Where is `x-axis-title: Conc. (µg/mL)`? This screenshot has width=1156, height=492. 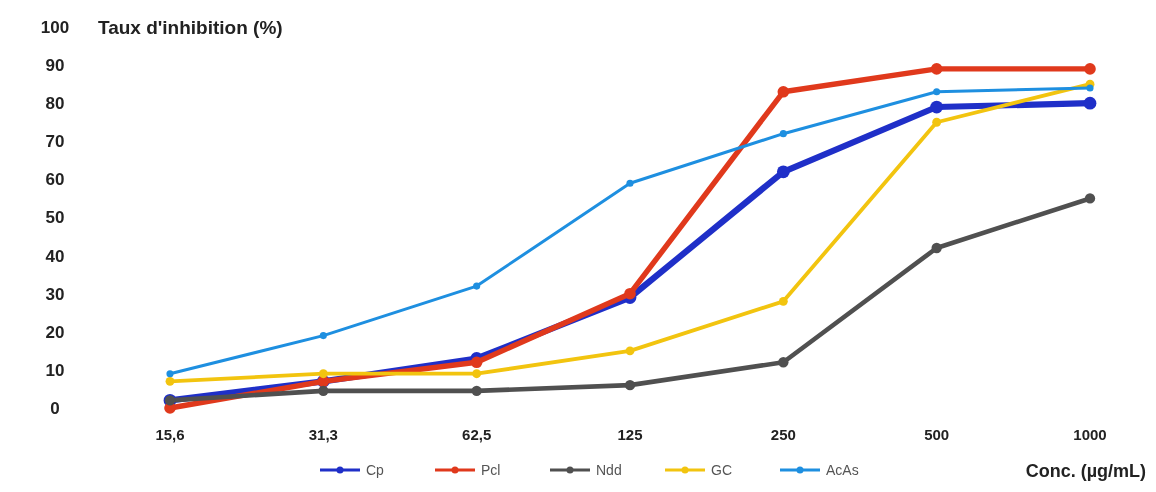
x-axis-title: Conc. (µg/mL) is located at coordinates (1085, 471).